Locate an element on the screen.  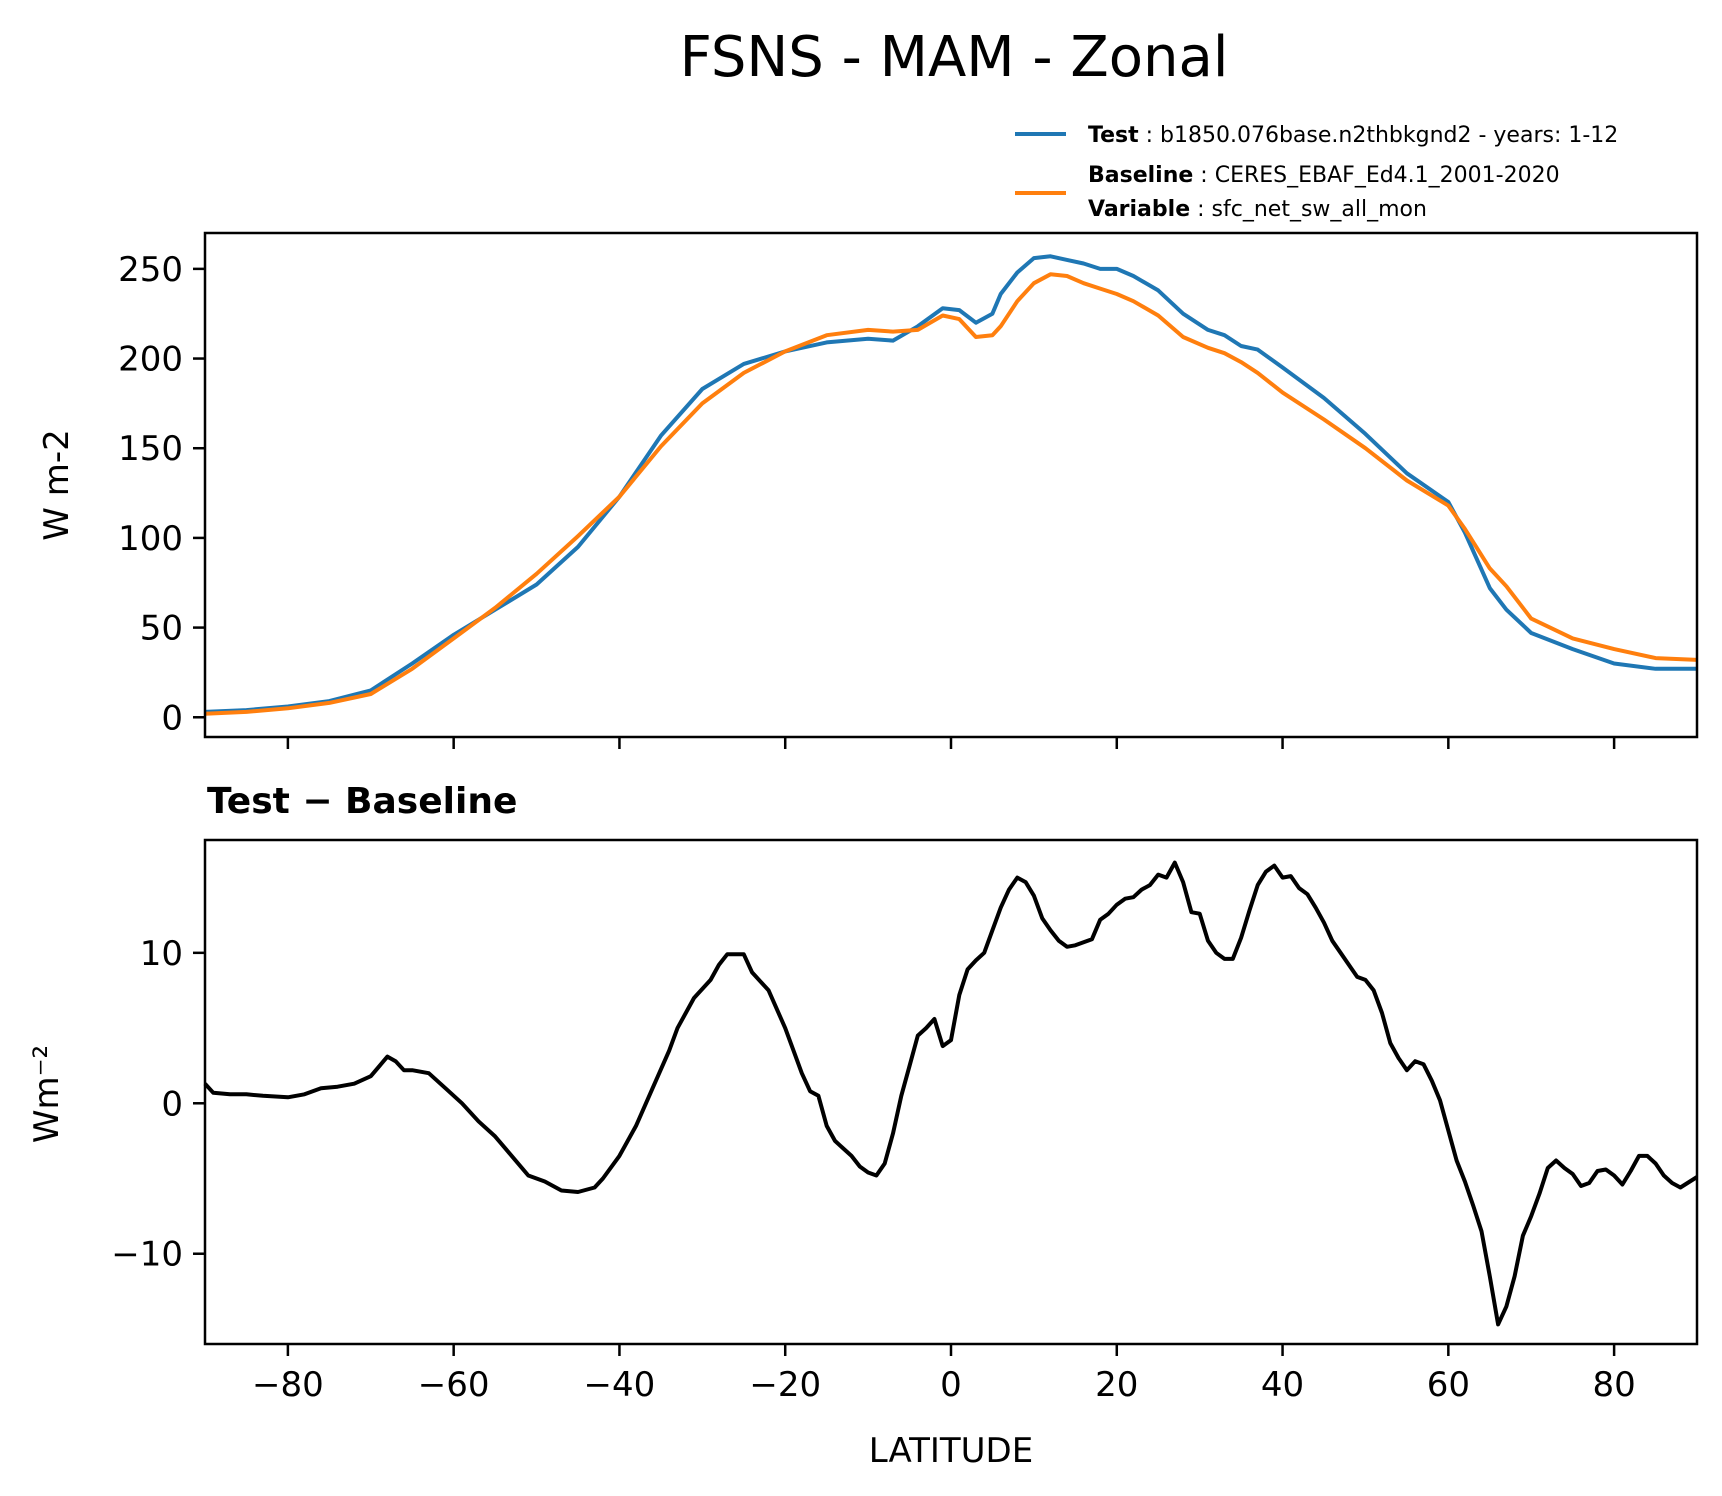
legend-baseline-sep: : is located at coordinates (1203, 175).